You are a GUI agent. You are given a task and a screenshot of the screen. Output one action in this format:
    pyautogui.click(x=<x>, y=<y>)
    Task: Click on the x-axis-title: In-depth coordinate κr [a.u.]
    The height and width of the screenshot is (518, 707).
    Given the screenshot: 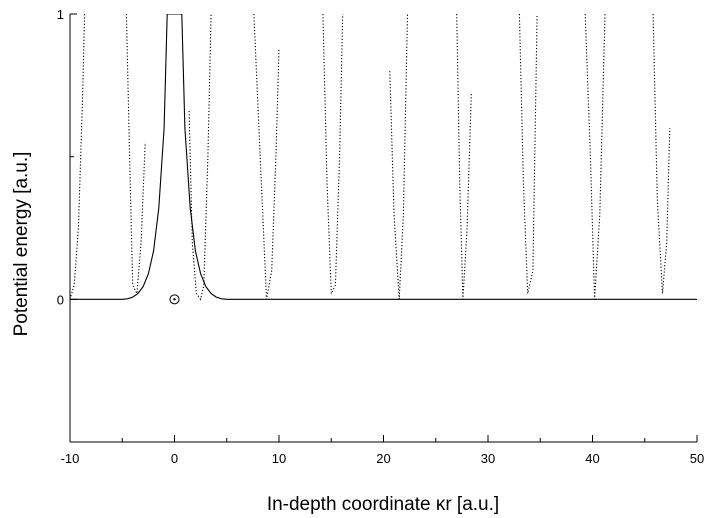 What is the action you would take?
    pyautogui.click(x=383, y=504)
    